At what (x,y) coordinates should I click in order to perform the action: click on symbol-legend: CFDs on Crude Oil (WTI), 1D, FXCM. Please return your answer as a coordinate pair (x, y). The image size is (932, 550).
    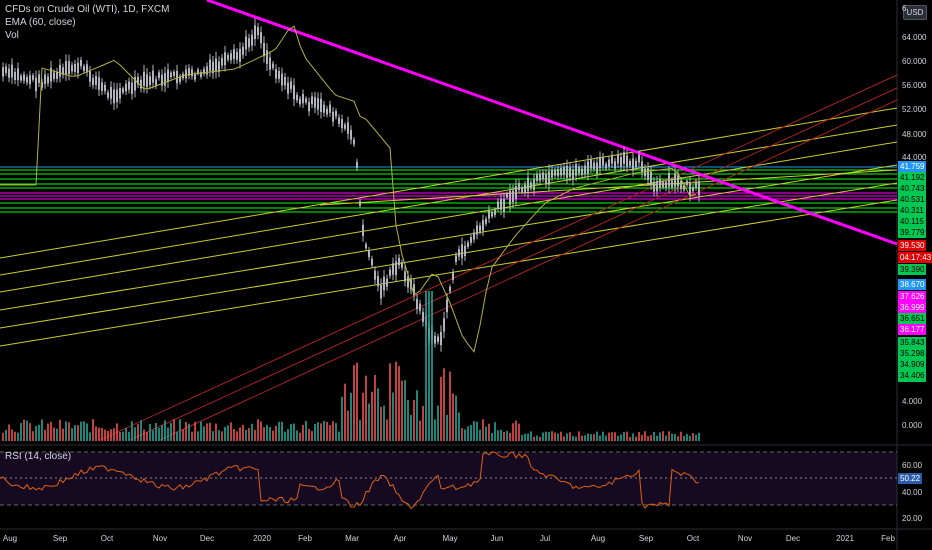
    Looking at the image, I should click on (87, 9).